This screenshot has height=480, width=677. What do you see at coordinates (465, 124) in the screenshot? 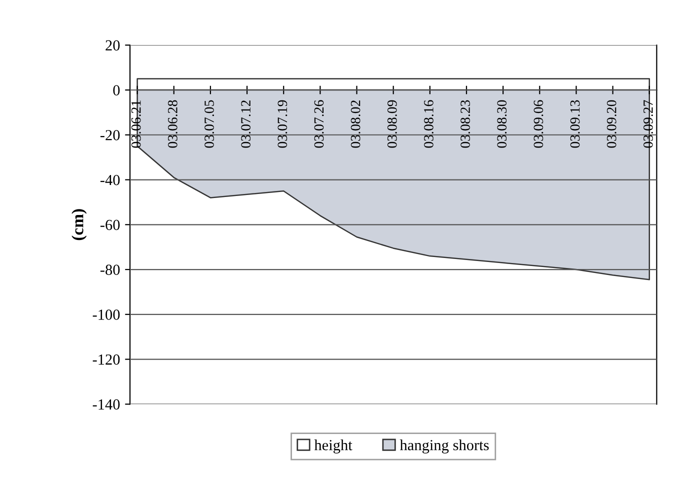
I see `x-tick-label: 03.08.23` at bounding box center [465, 124].